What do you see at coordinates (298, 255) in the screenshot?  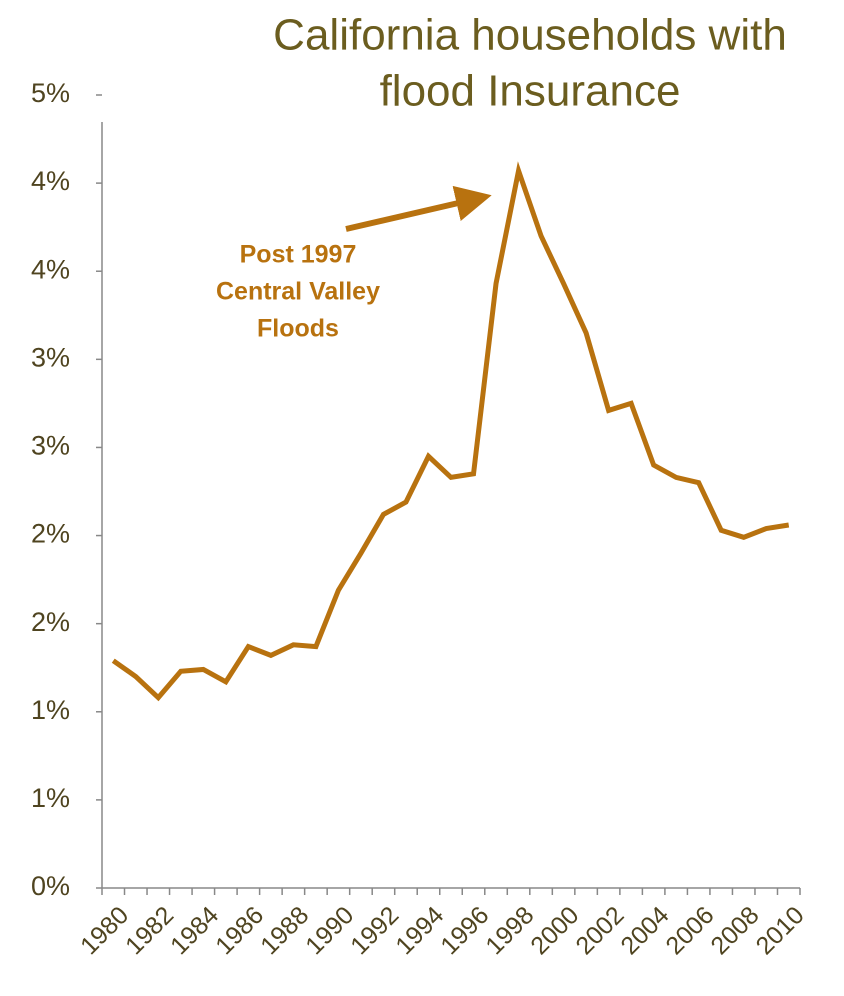 I see `annotation: Post 1997` at bounding box center [298, 255].